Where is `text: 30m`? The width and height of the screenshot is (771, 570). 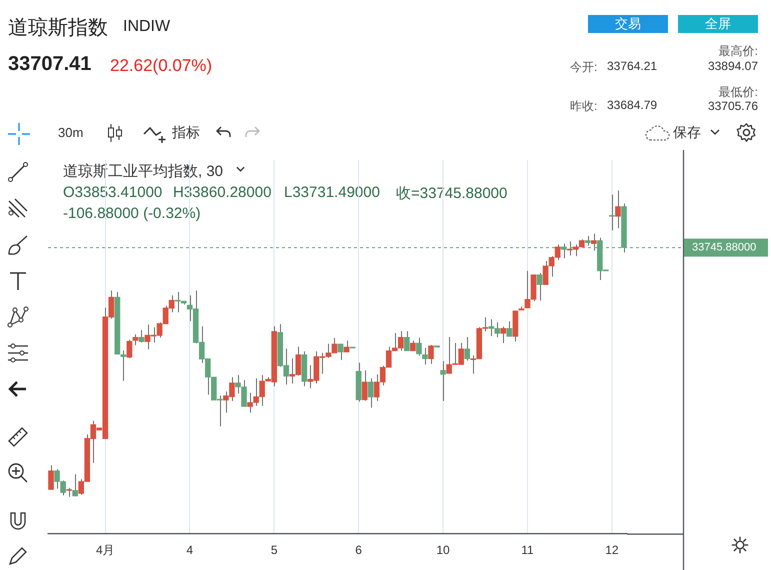 text: 30m is located at coordinates (71, 132).